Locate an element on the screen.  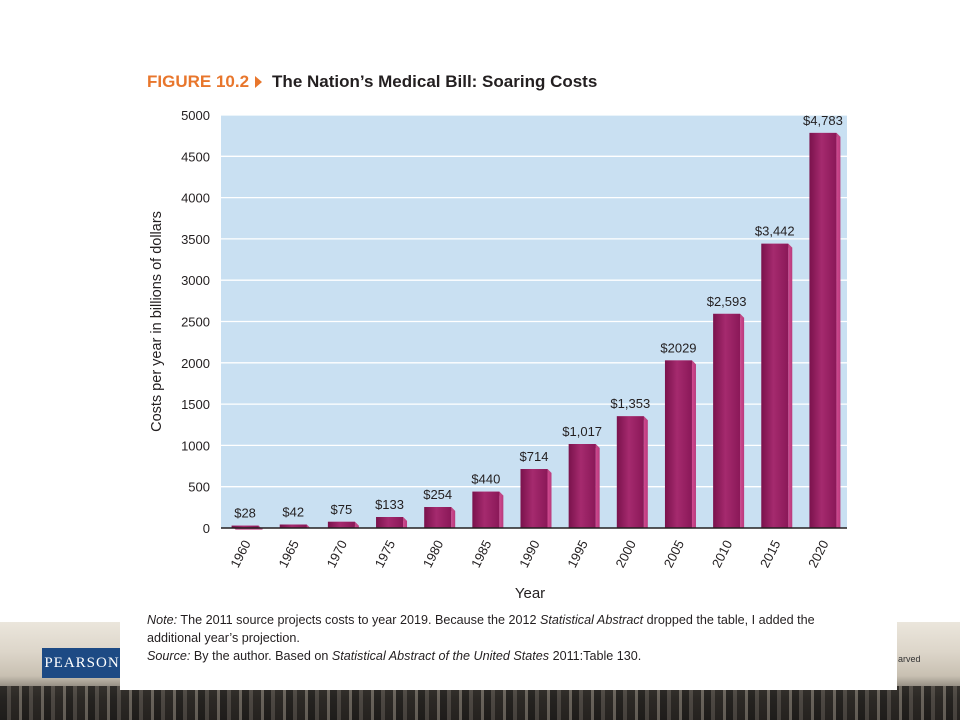
source-label: Source: is located at coordinates (169, 656).